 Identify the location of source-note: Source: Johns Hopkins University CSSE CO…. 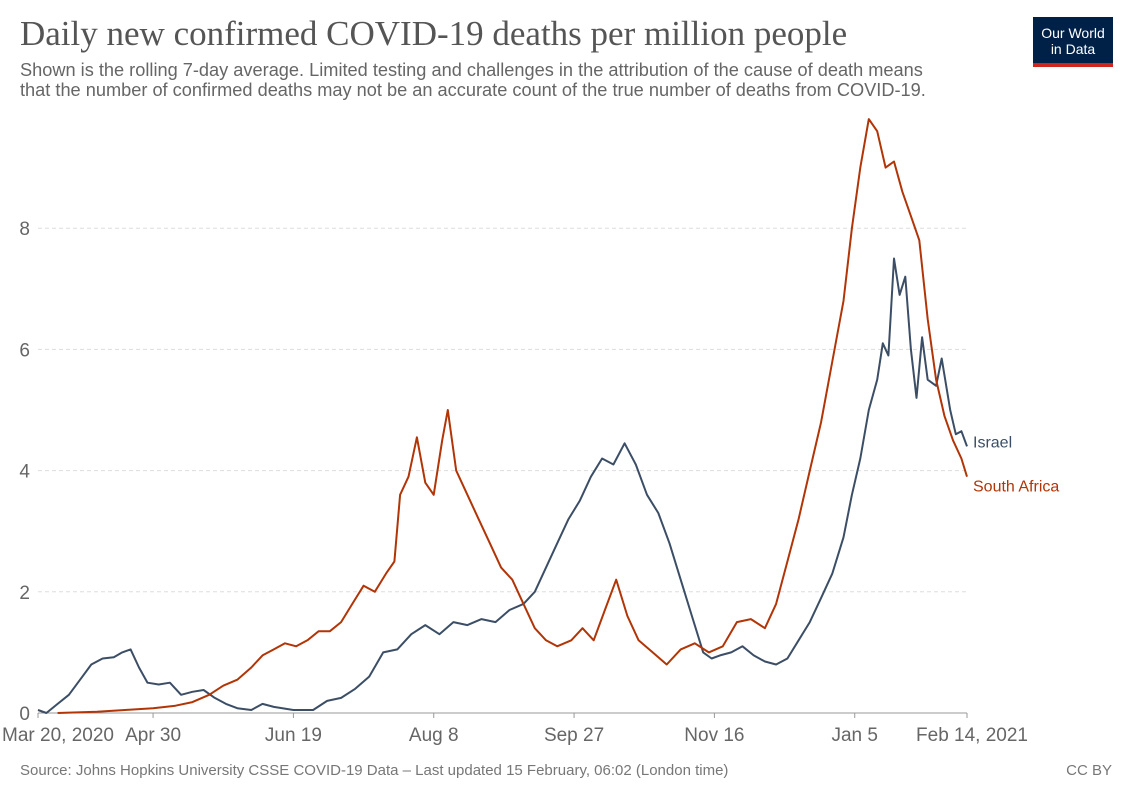
(374, 770).